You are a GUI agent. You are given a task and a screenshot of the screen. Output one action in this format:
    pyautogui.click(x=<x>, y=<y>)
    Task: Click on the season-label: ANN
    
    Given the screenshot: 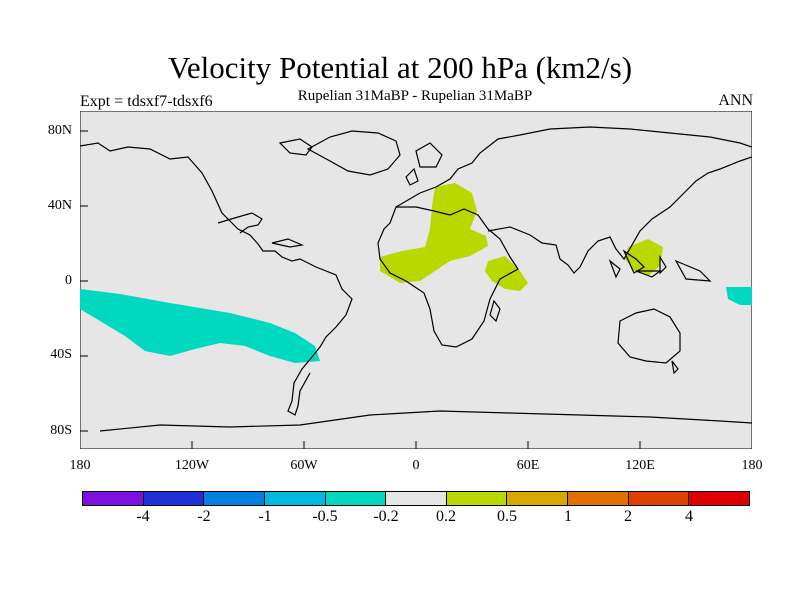 What is the action you would take?
    pyautogui.click(x=735, y=100)
    